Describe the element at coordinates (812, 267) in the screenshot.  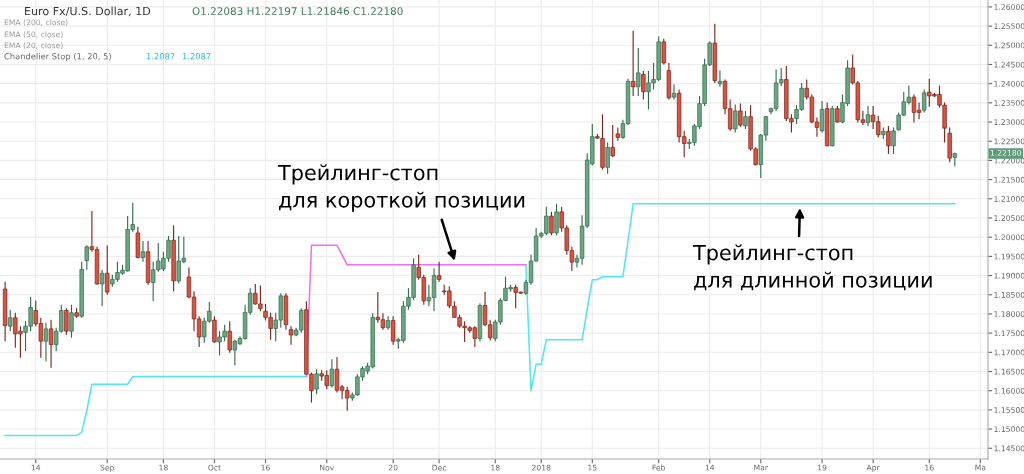
I see `annotation: Трейлинг-стоп для длинной позиции` at that location.